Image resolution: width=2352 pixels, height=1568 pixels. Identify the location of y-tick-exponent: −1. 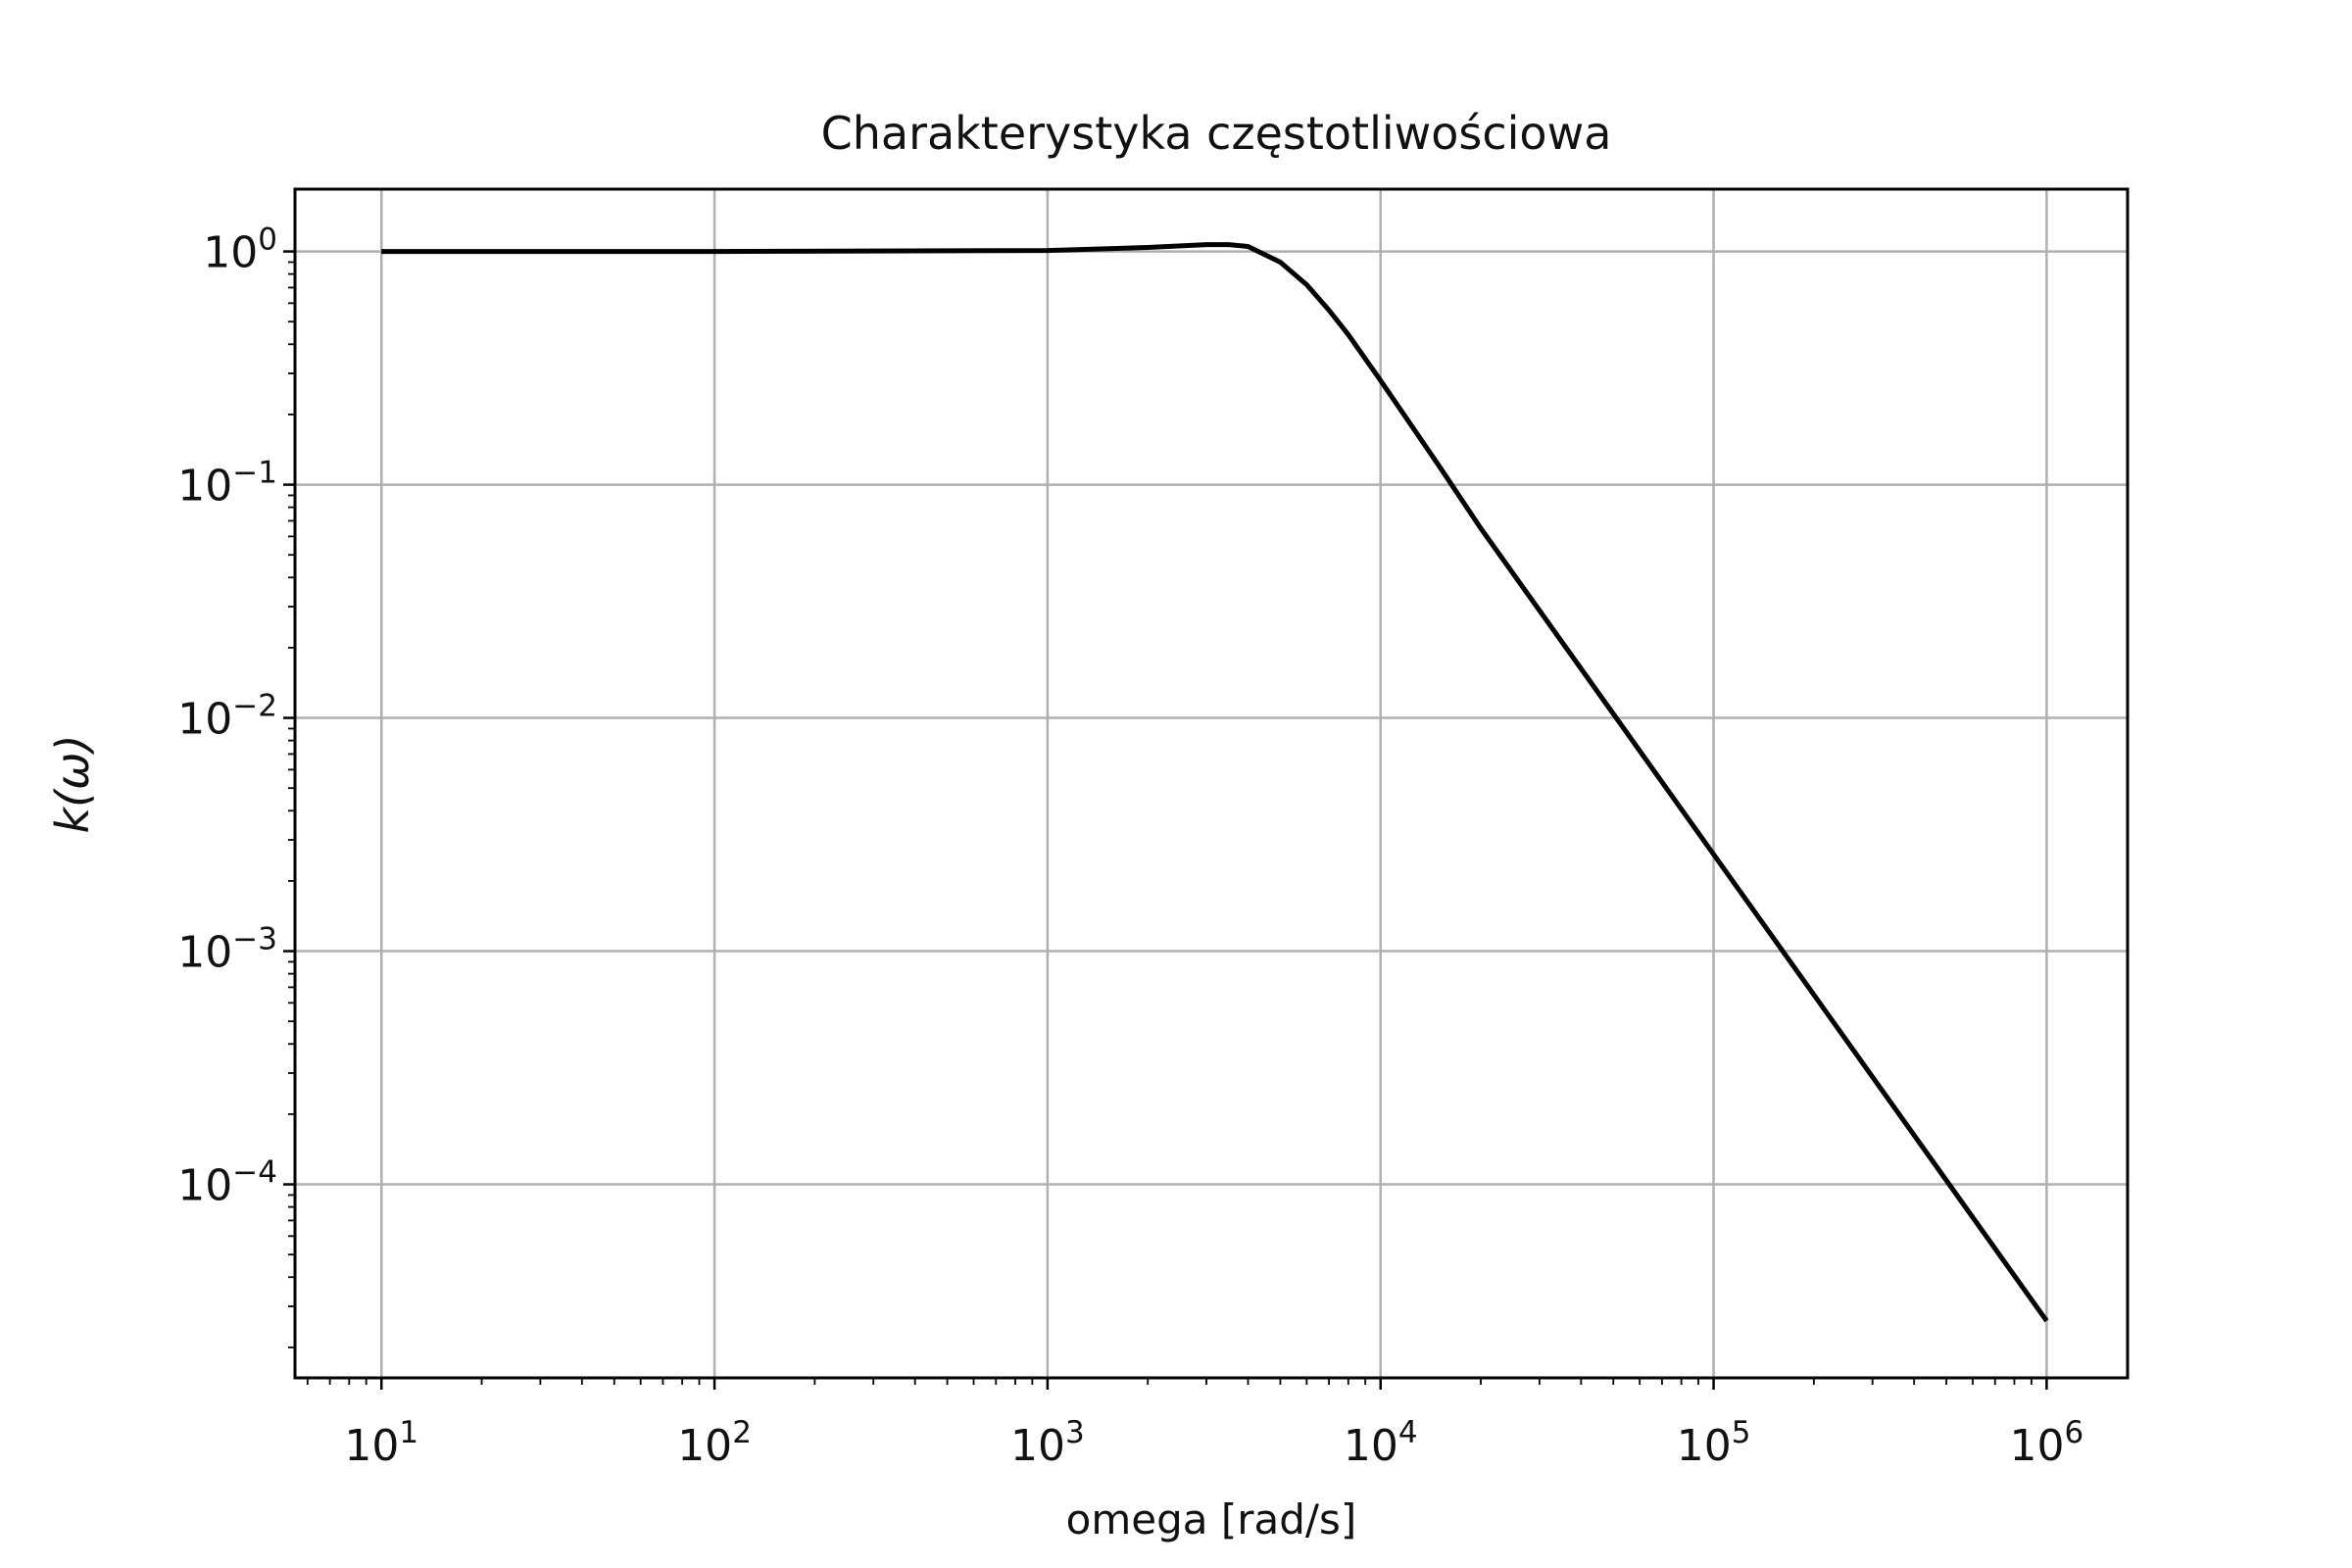
(254, 473).